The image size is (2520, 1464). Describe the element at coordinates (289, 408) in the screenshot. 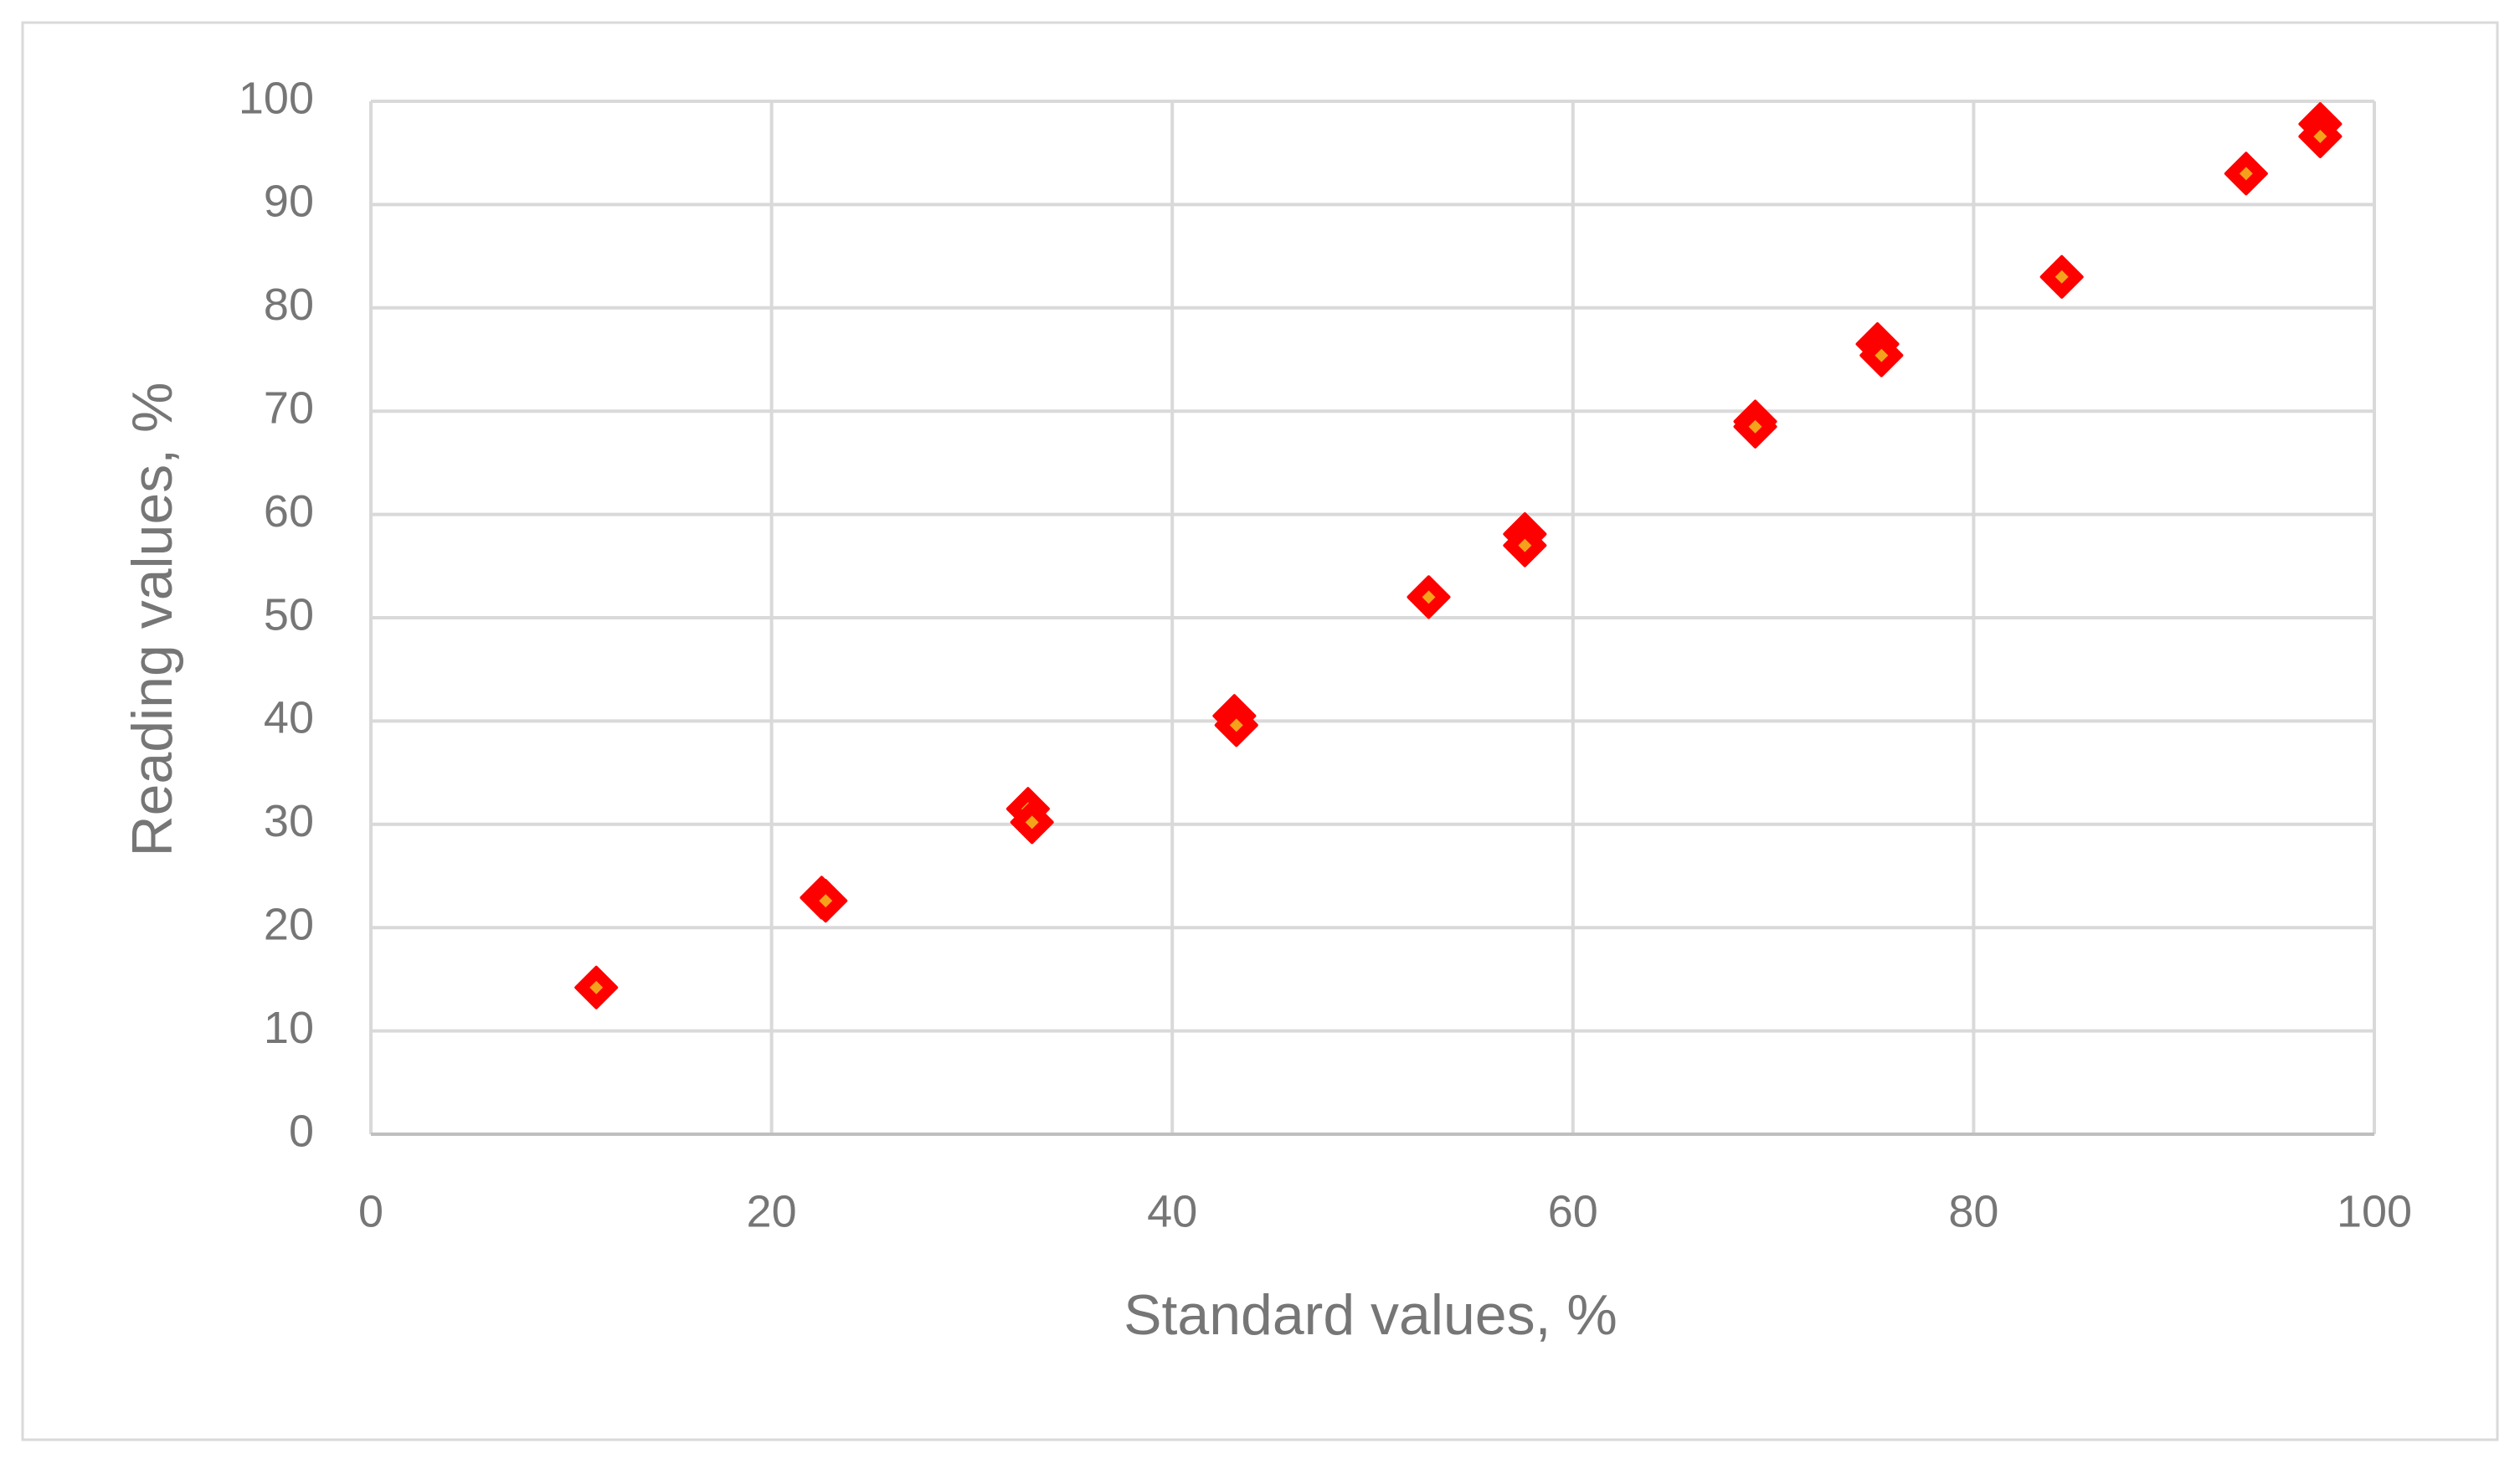

I see `y-tick-label: 70` at that location.